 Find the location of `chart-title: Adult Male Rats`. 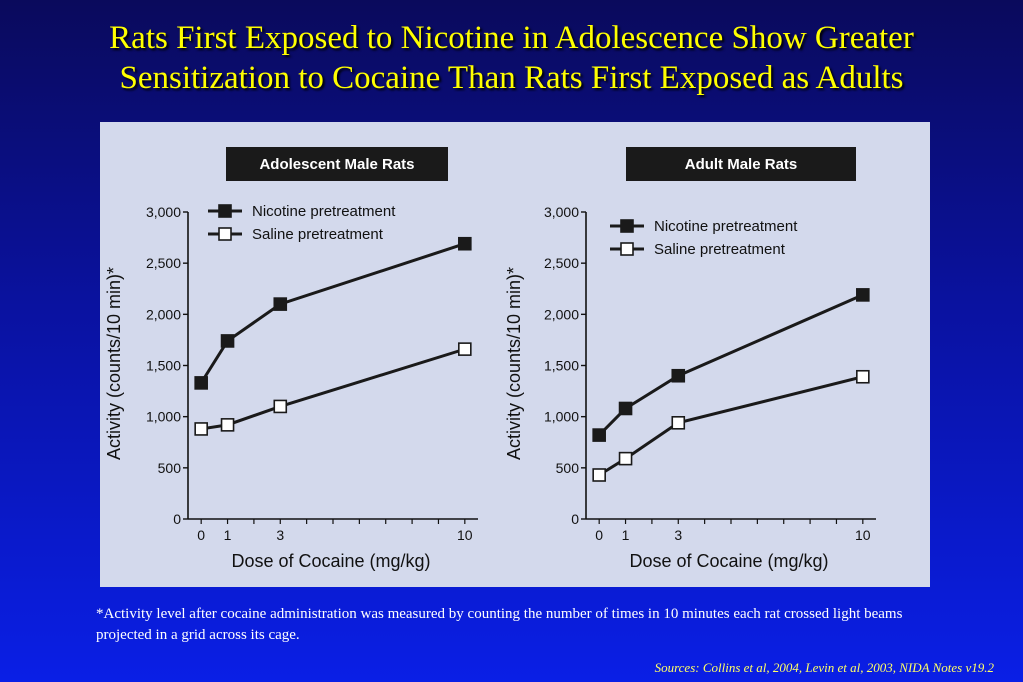

chart-title: Adult Male Rats is located at coordinates (741, 164).